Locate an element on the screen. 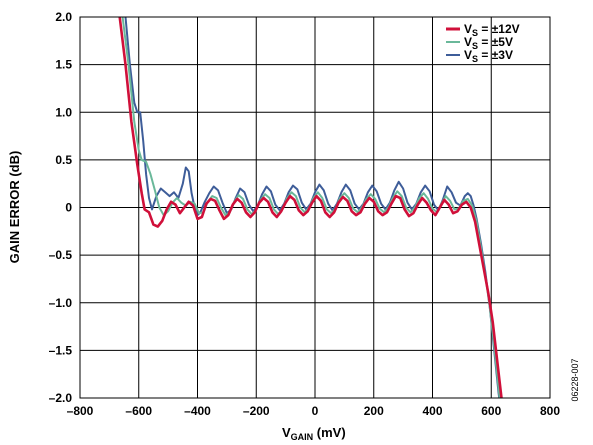  y-tick-label: –2.0 is located at coordinates (61, 398).